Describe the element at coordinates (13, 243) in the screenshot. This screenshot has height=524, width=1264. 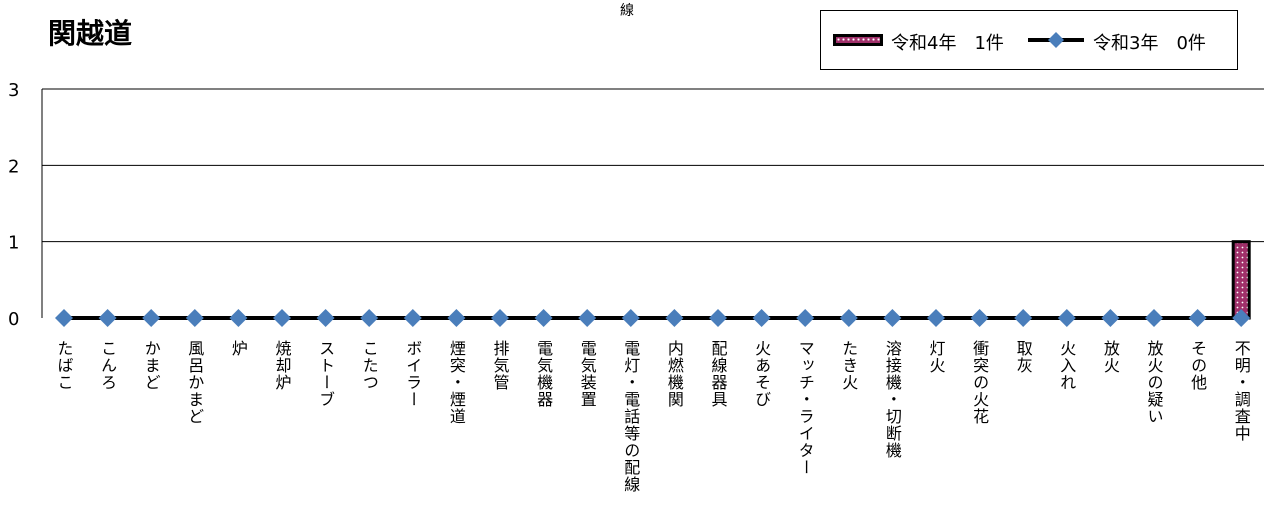
I see `y-tick-label: 1` at that location.